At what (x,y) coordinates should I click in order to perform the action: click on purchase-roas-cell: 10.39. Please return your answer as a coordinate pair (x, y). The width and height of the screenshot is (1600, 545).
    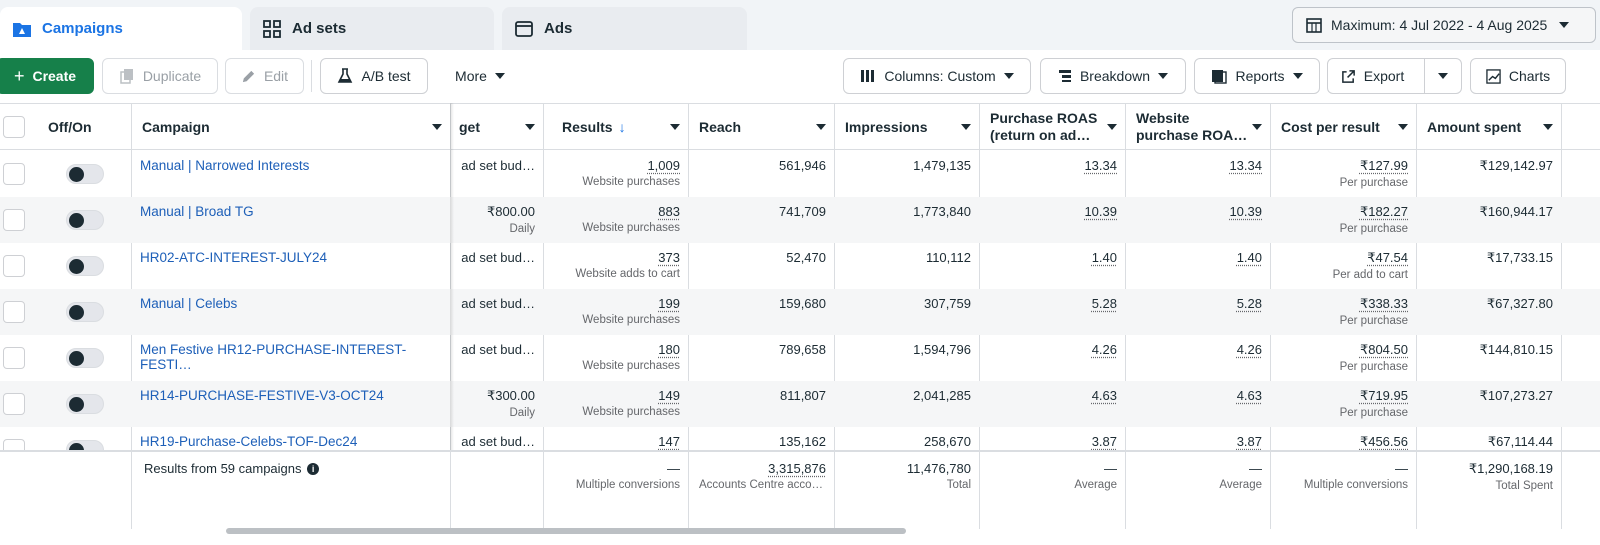
    Looking at the image, I should click on (1052, 220).